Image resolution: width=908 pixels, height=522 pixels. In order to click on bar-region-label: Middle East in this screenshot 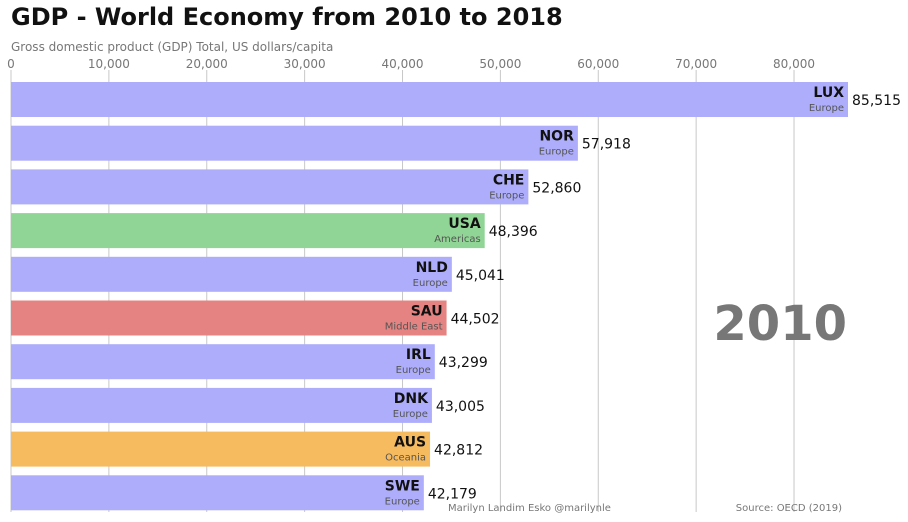, I will do `click(414, 327)`.